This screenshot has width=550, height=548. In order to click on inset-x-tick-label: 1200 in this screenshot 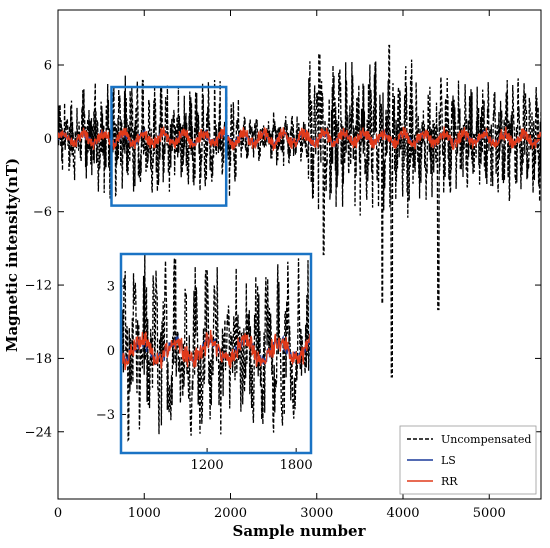, I will do `click(207, 465)`.